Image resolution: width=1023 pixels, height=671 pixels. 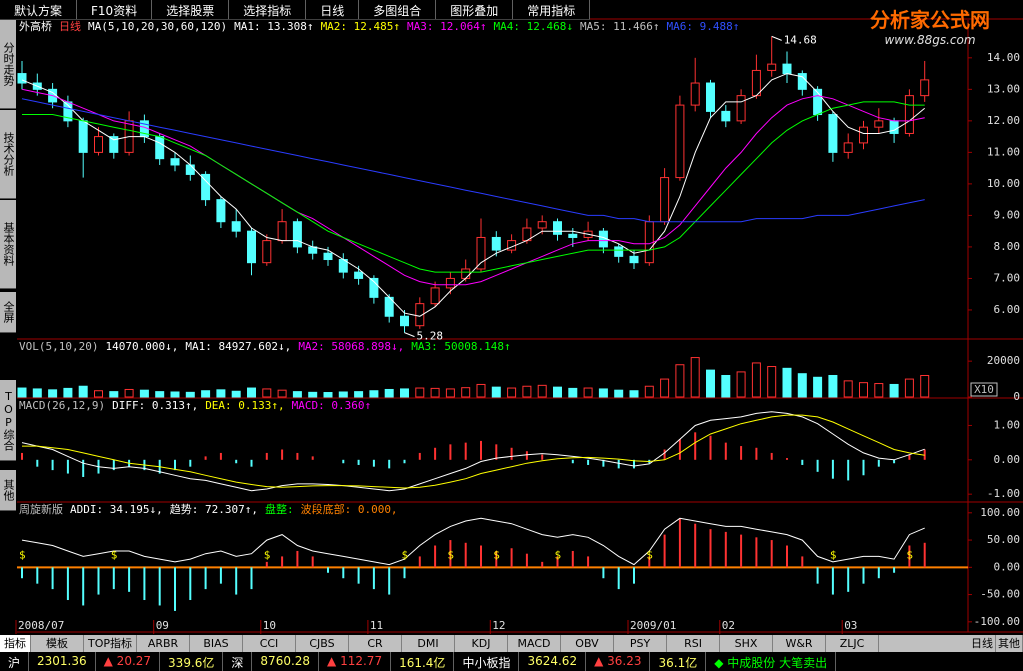 What do you see at coordinates (8, 64) in the screenshot?
I see `side-tab: 分时走势` at bounding box center [8, 64].